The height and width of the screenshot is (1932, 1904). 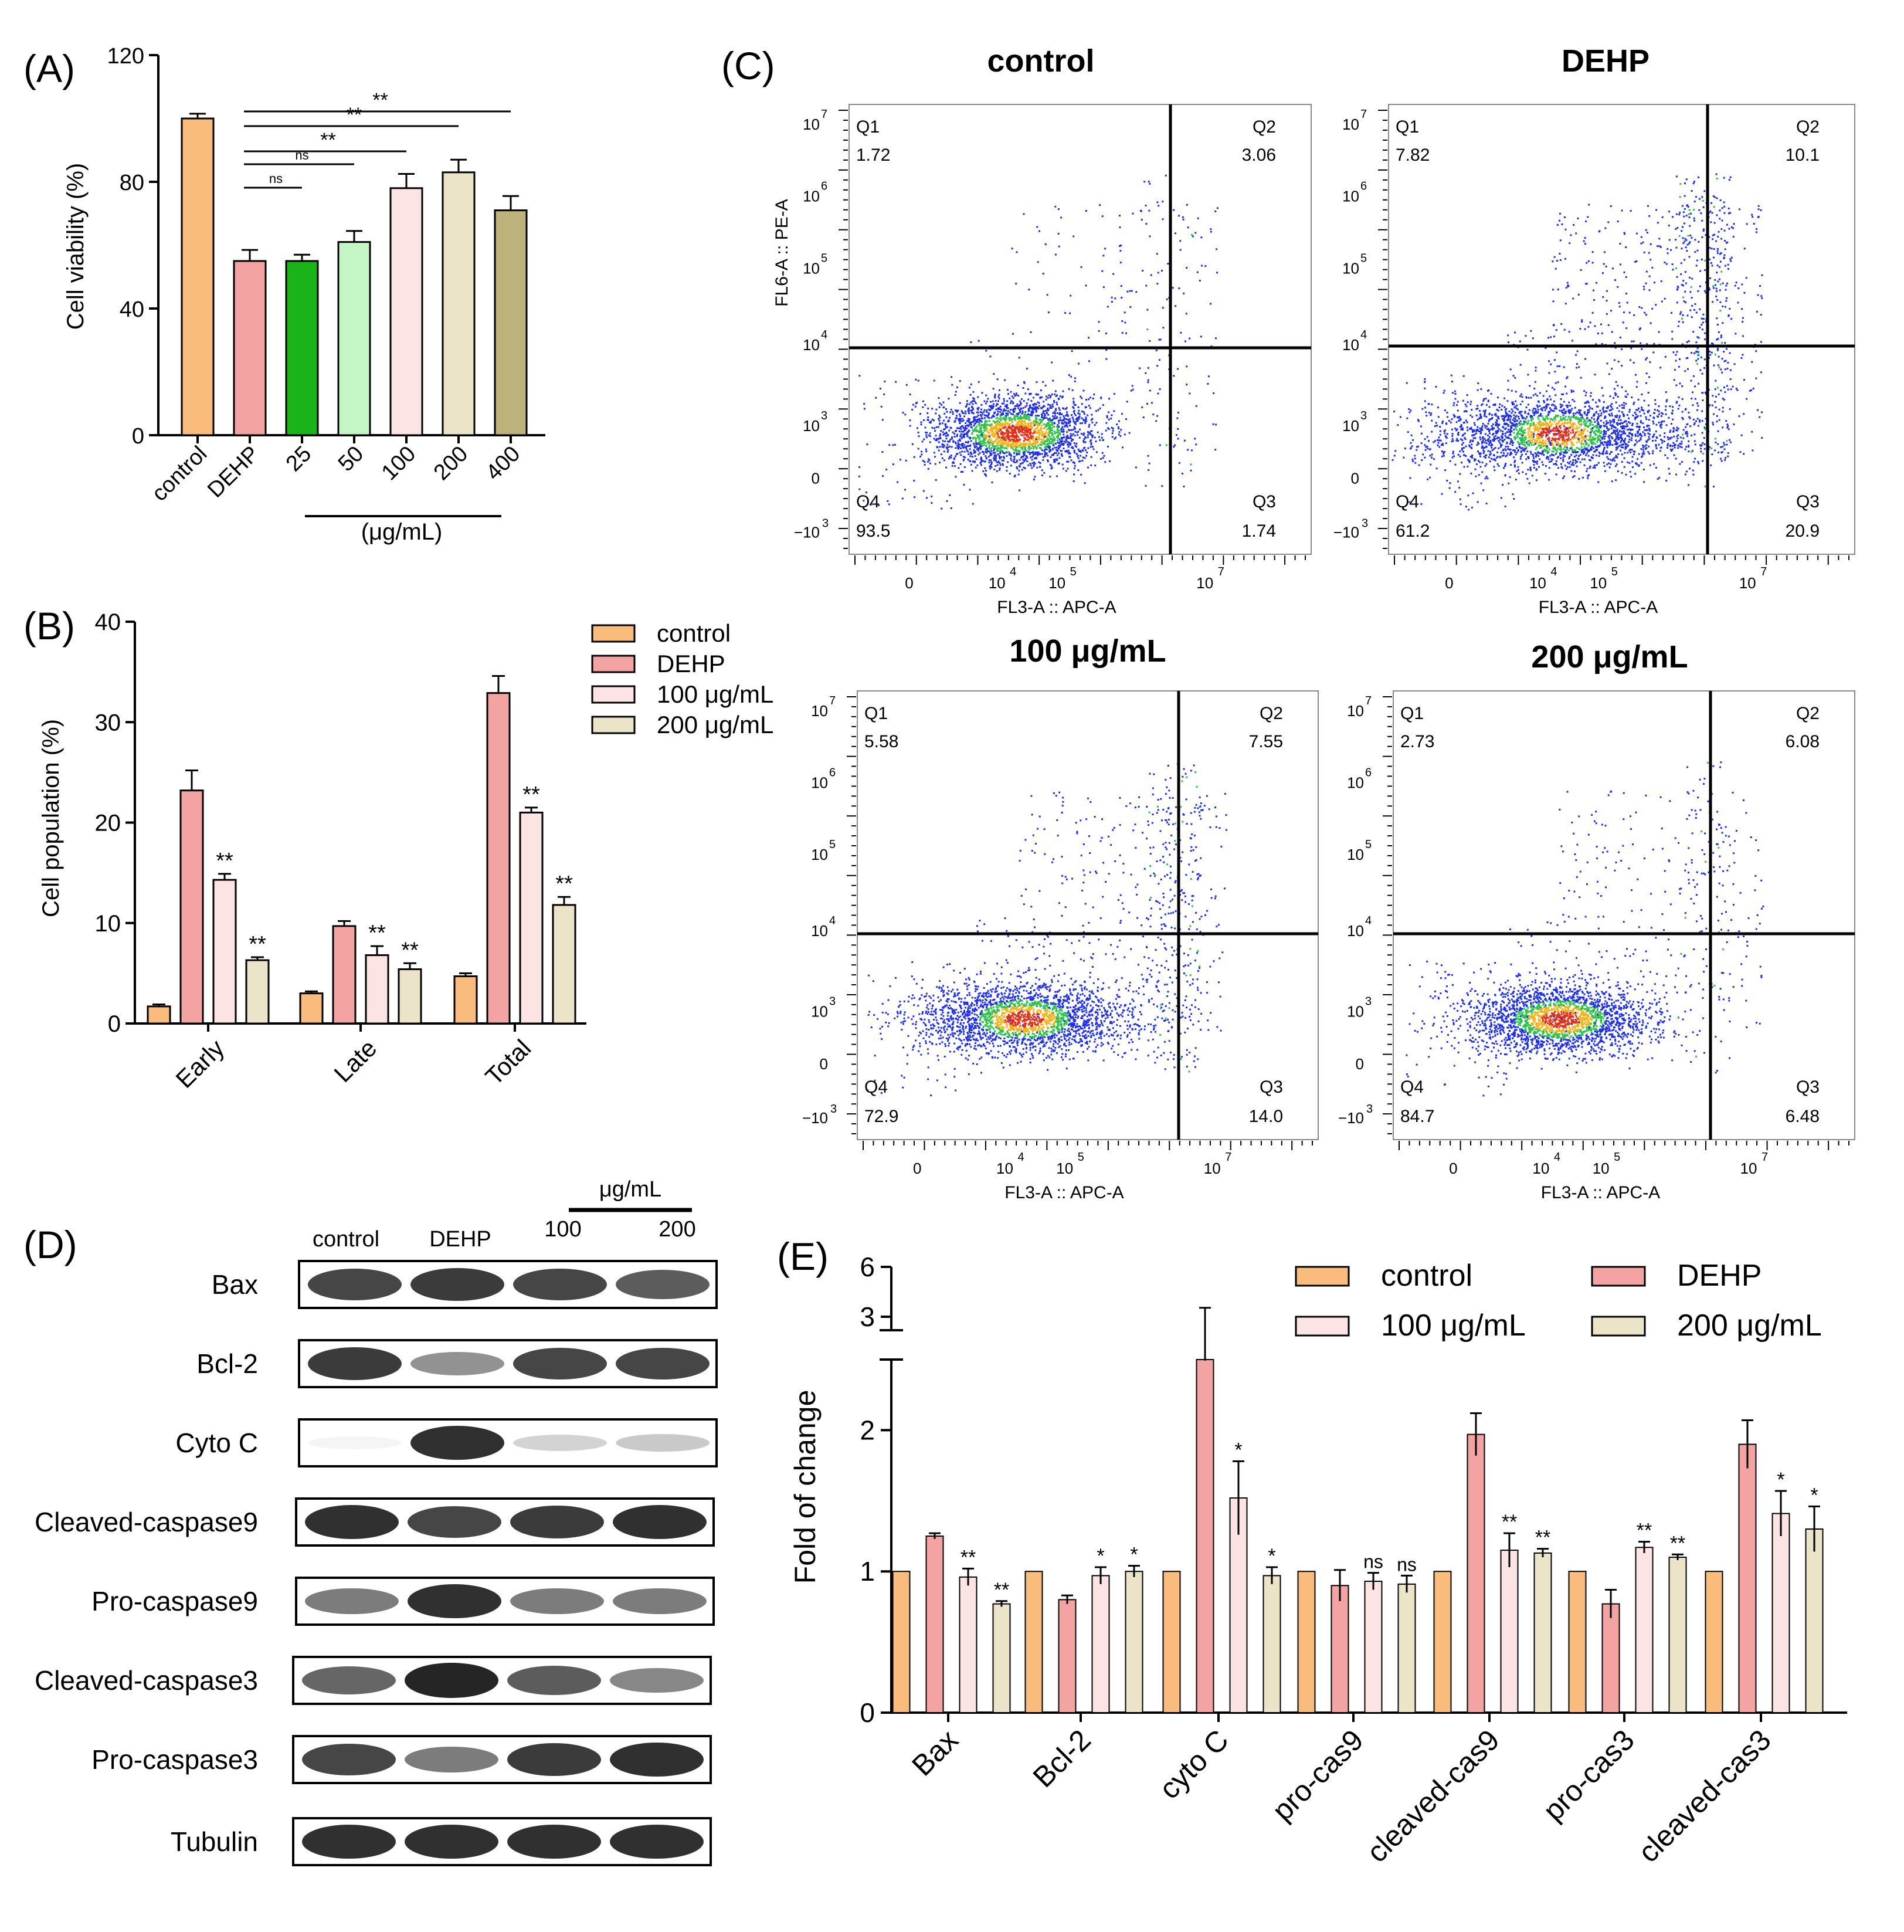 I want to click on panel-b-letter: (B), so click(x=49, y=626).